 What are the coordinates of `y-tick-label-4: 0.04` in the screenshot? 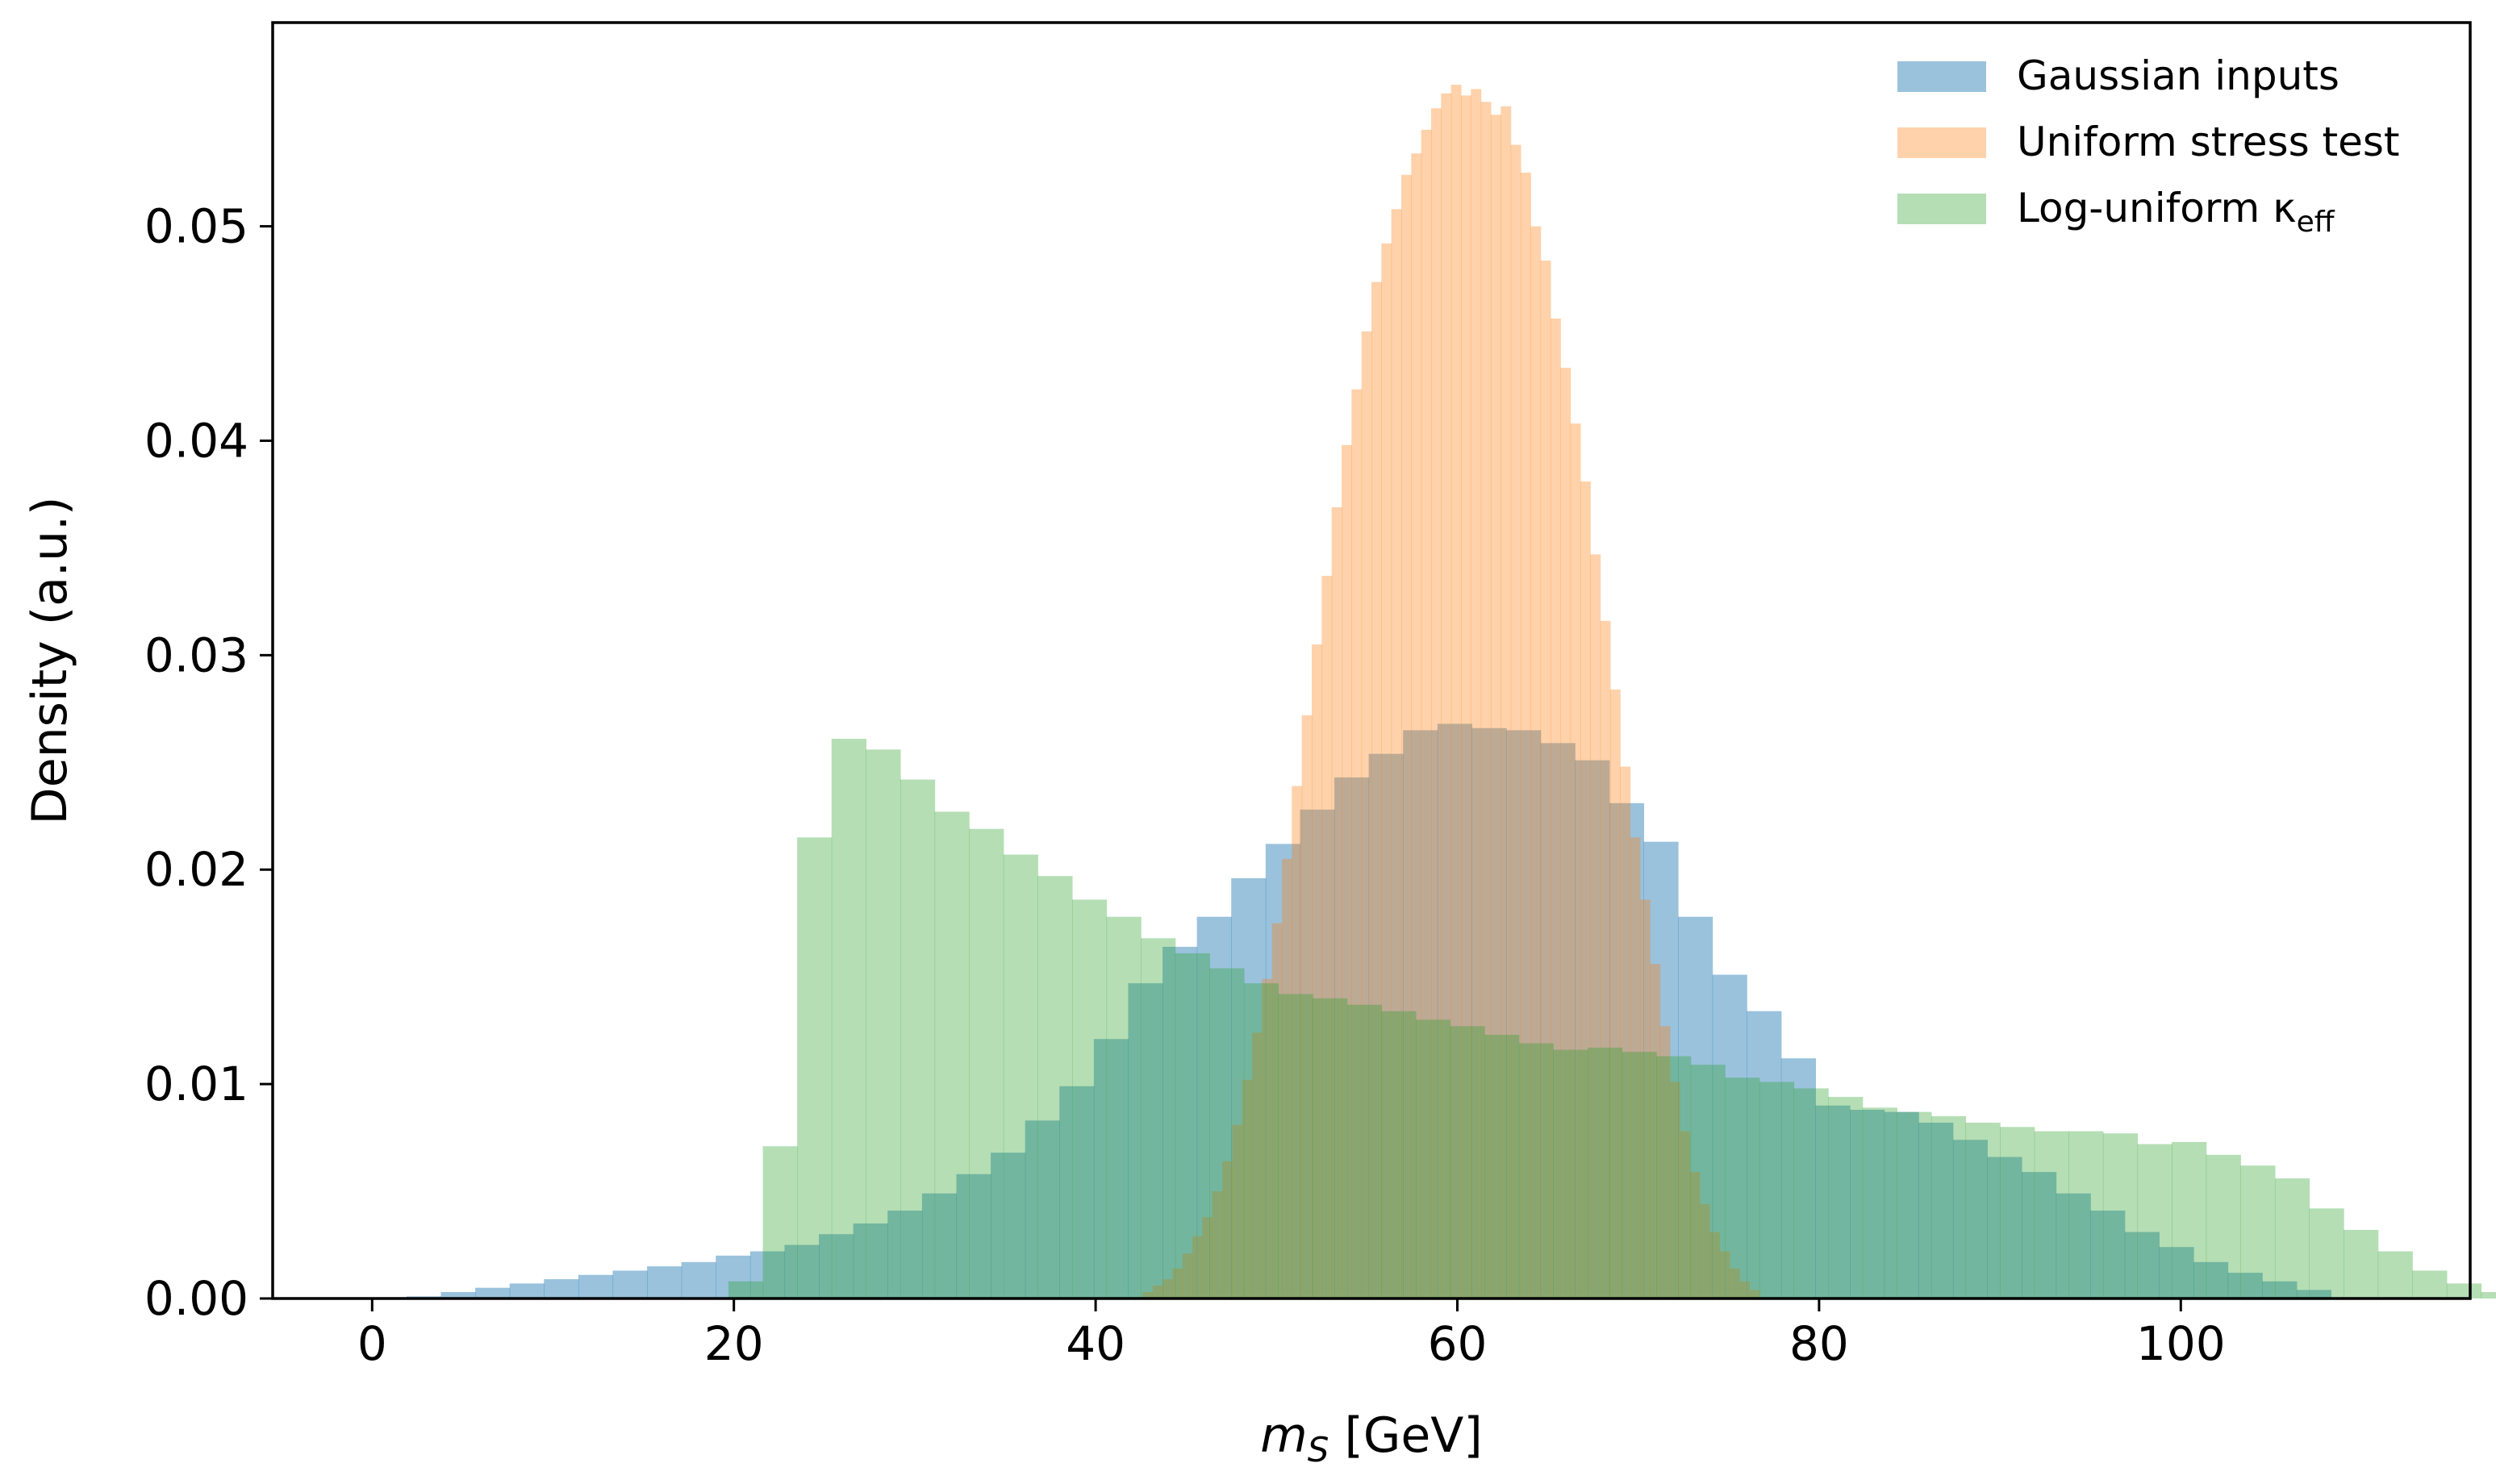 It's located at (196, 440).